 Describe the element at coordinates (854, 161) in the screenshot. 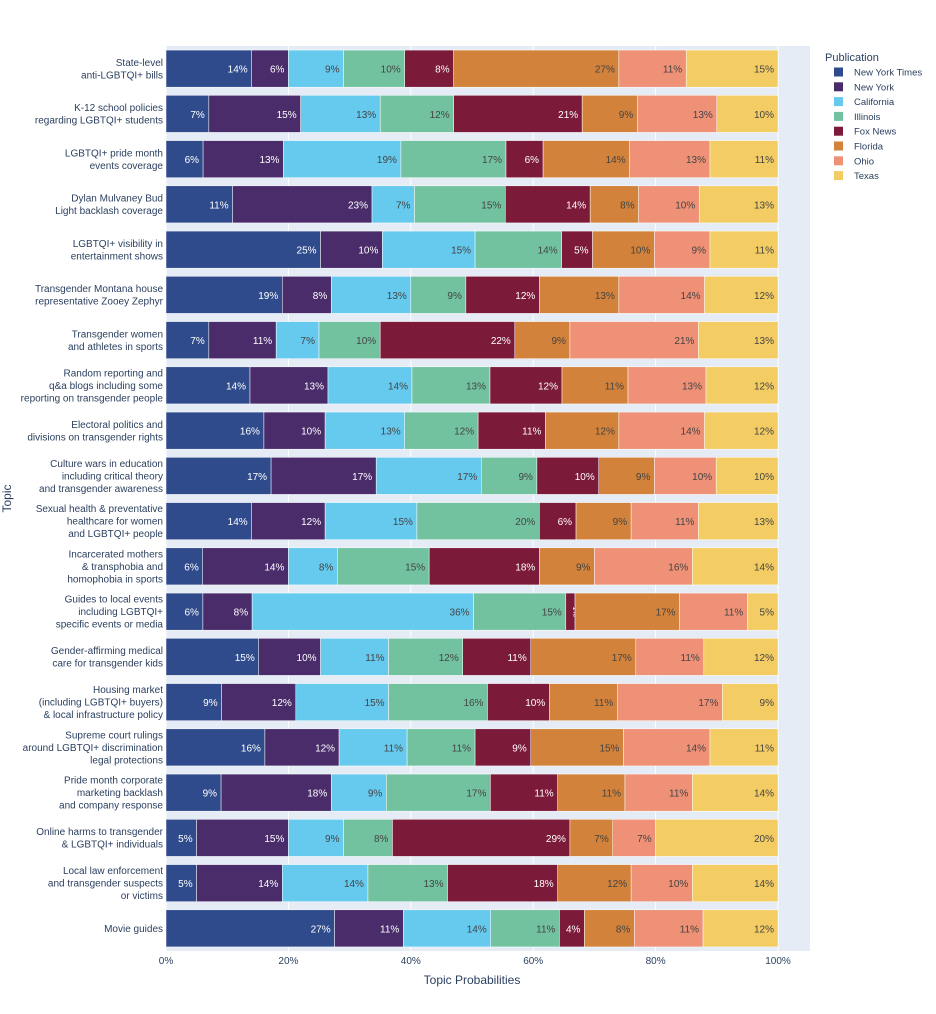

I see `legend-item: Ohio` at that location.